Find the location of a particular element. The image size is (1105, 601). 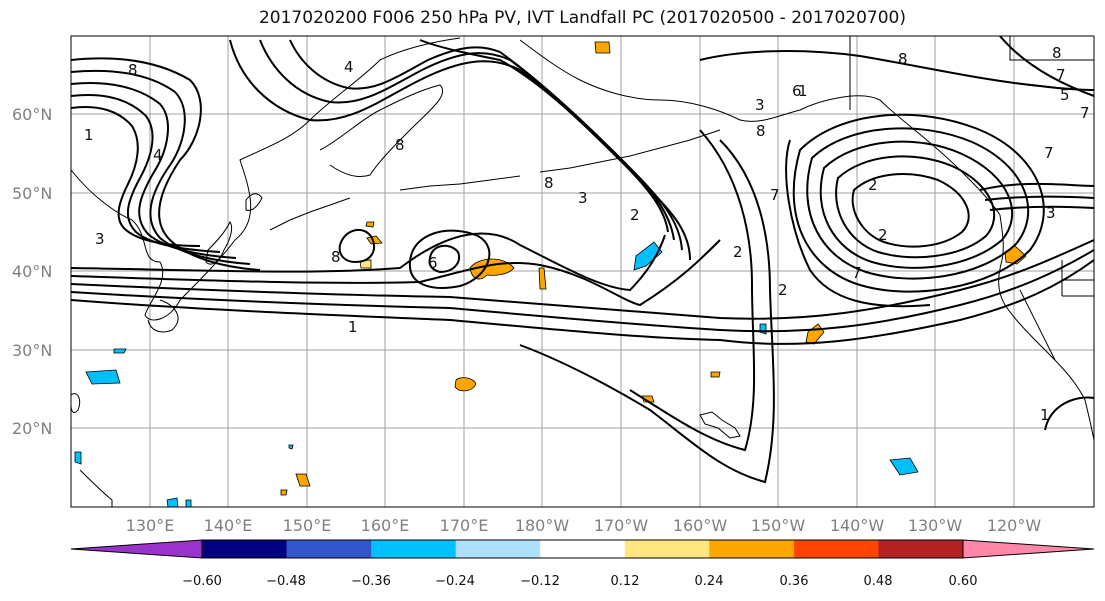

lat-label: 60°N is located at coordinates (32, 114).